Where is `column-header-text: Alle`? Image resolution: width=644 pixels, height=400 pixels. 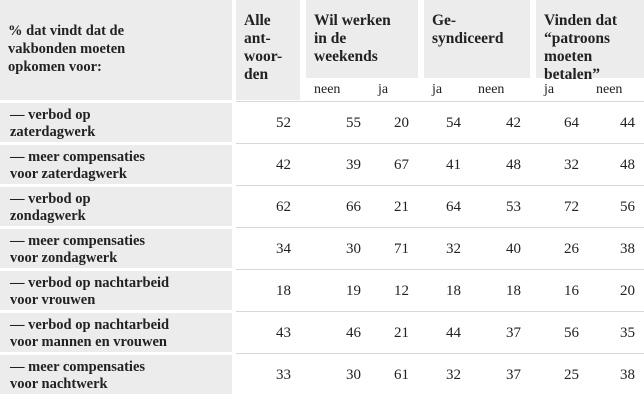
column-header-text: Alle is located at coordinates (257, 20).